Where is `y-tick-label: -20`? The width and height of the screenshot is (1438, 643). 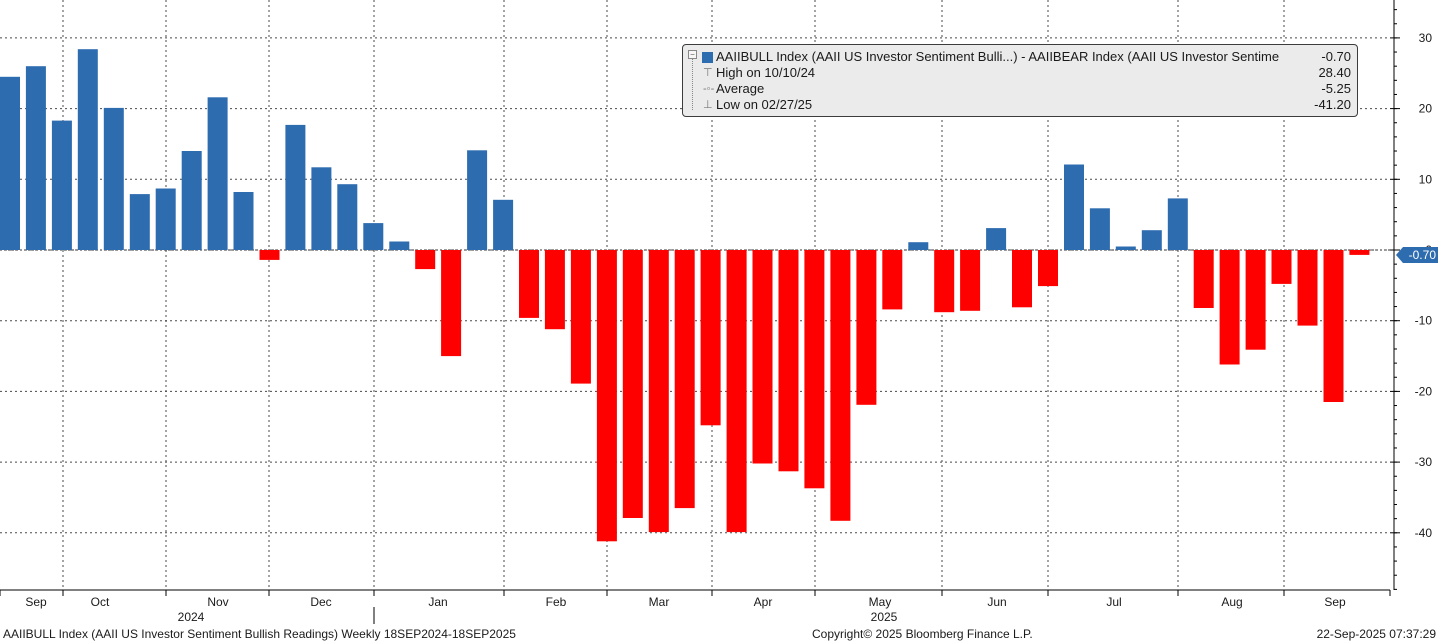 y-tick-label: -20 is located at coordinates (1424, 391).